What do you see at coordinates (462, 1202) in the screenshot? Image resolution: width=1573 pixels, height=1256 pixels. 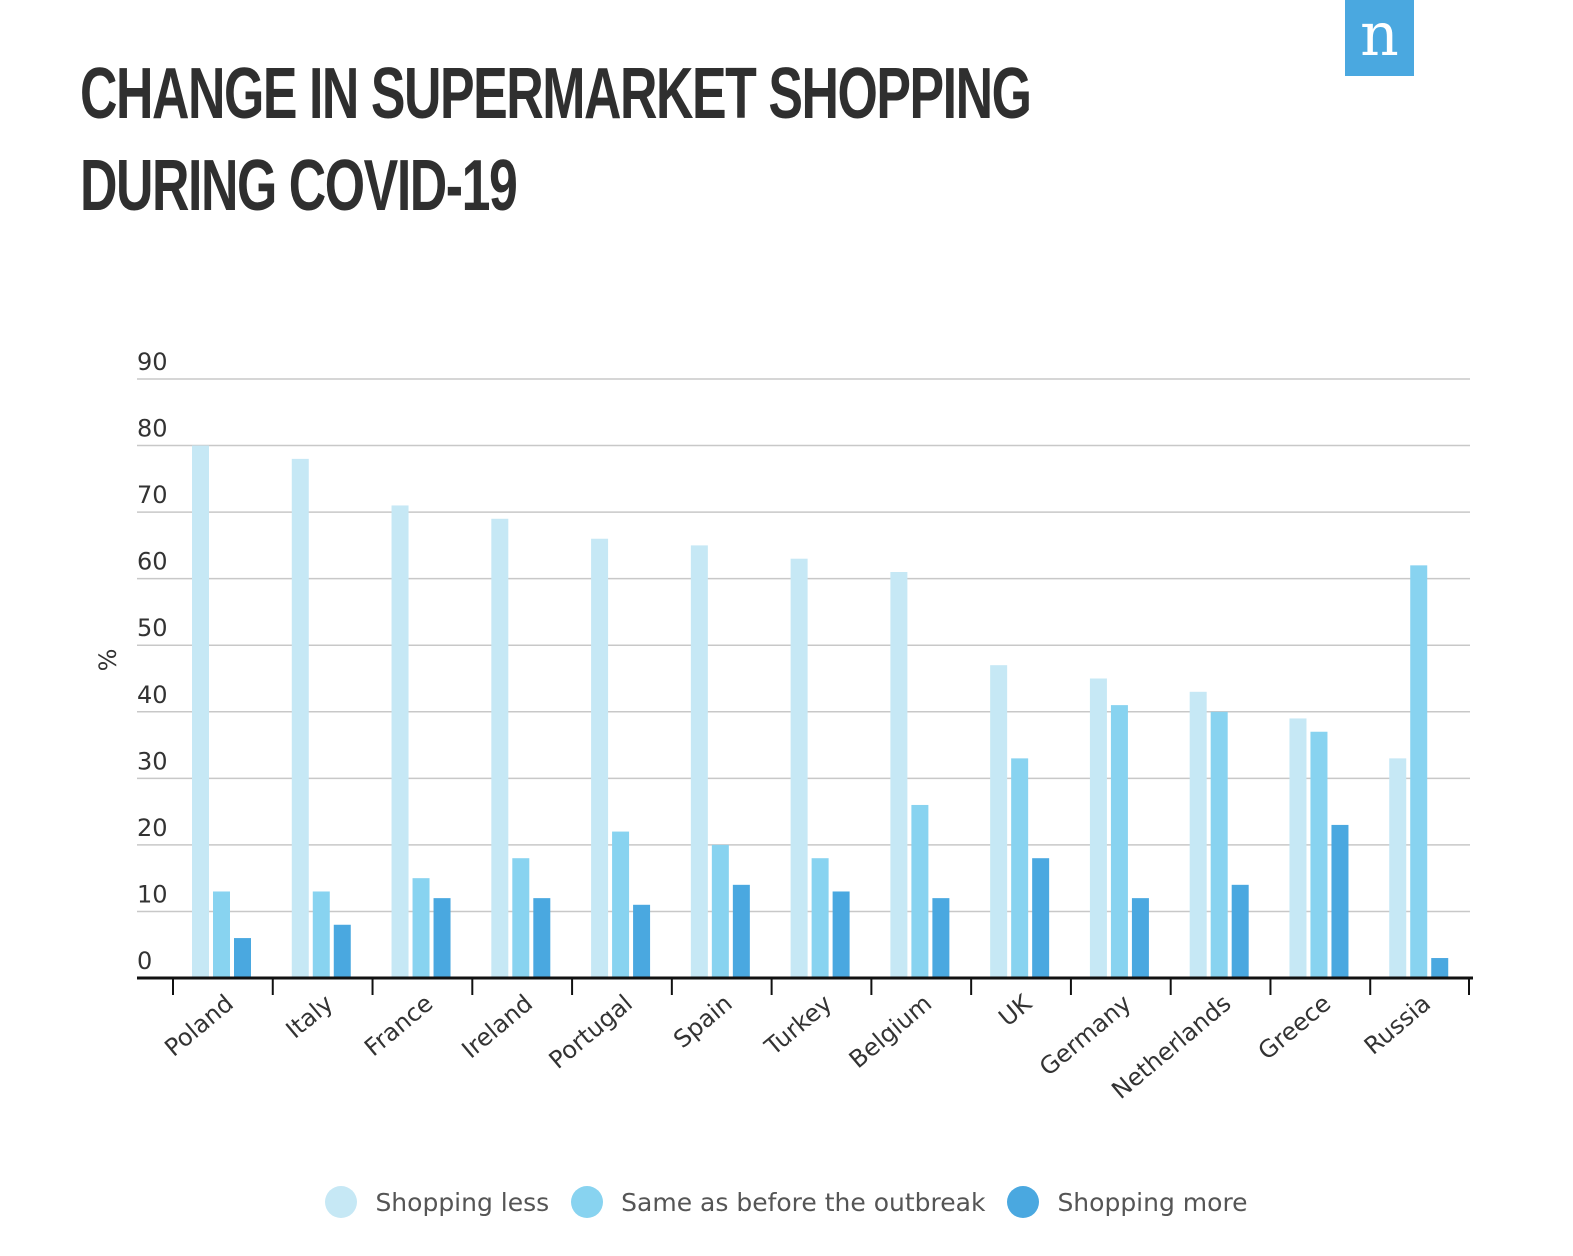 I see `legend-label: Shopping less` at bounding box center [462, 1202].